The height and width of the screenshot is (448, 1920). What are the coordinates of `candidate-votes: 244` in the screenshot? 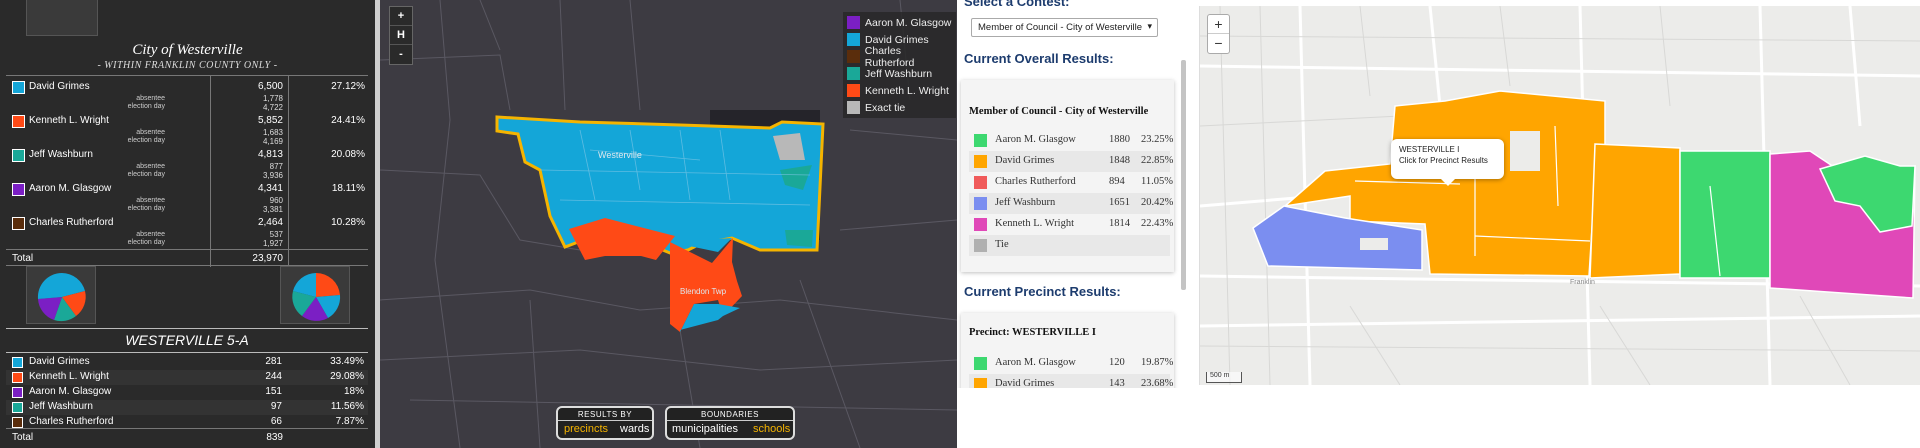 It's located at (273, 376).